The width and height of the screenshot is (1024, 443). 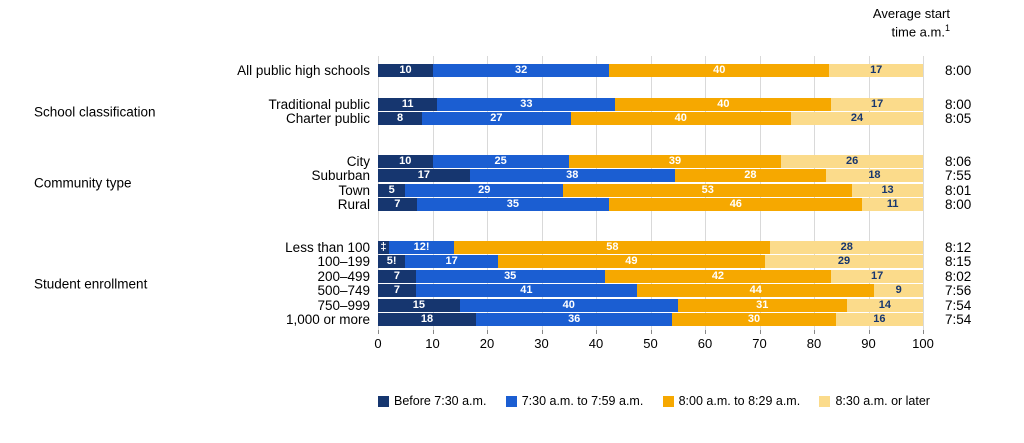 I want to click on bar-segment: 5, so click(x=392, y=190).